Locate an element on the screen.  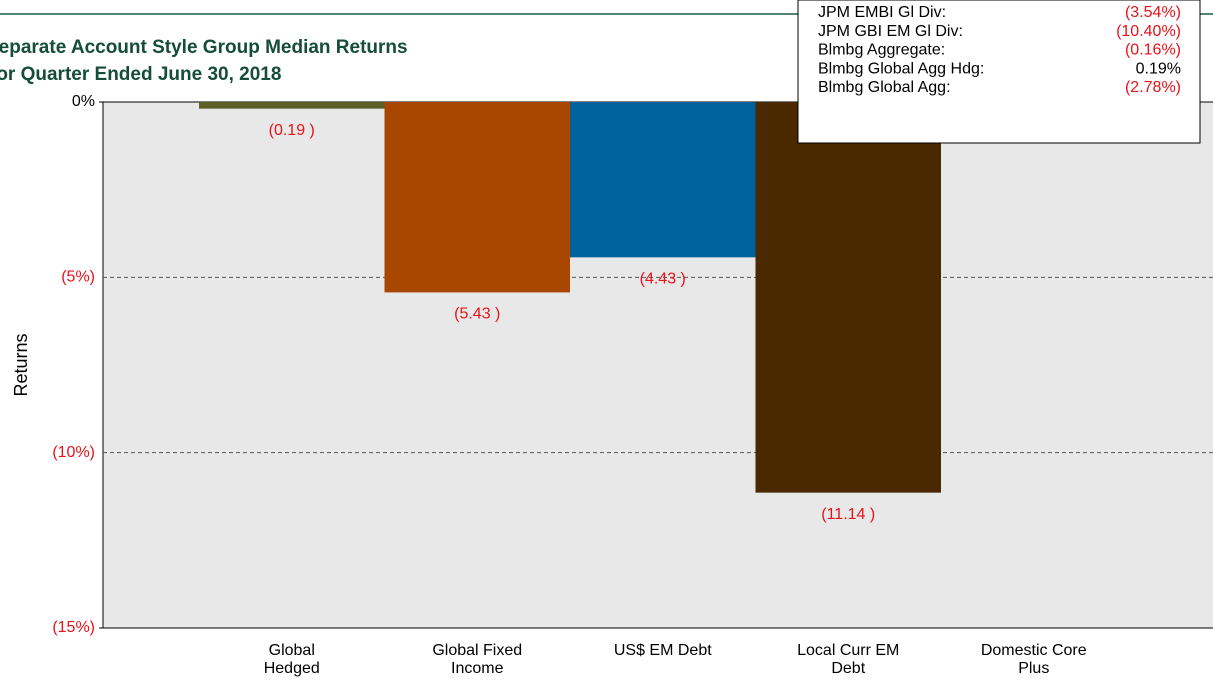
x-tick-label: Local Curr EM Debt is located at coordinates (848, 659).